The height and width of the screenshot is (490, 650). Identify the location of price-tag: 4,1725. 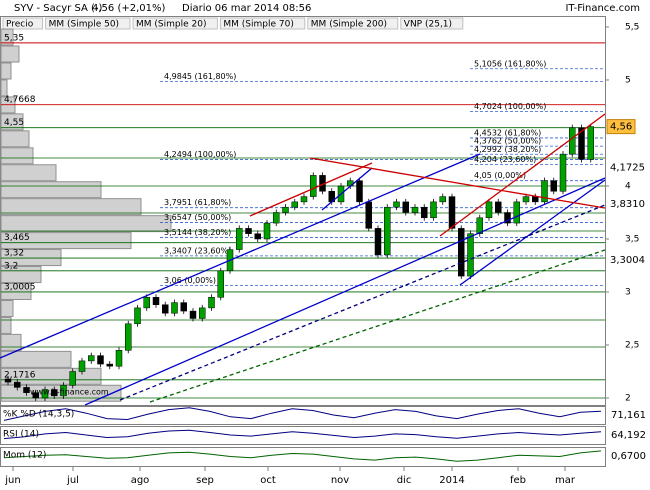
(627, 168).